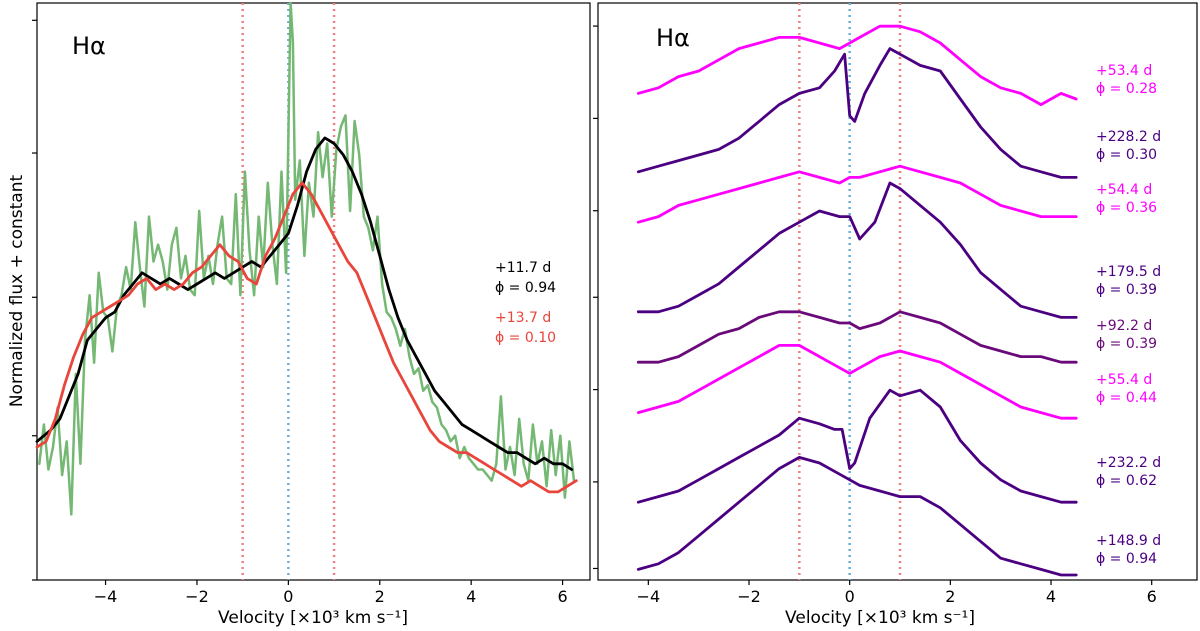 The image size is (1200, 631). What do you see at coordinates (1124, 326) in the screenshot?
I see `annotation-epoch: +92.2 d` at bounding box center [1124, 326].